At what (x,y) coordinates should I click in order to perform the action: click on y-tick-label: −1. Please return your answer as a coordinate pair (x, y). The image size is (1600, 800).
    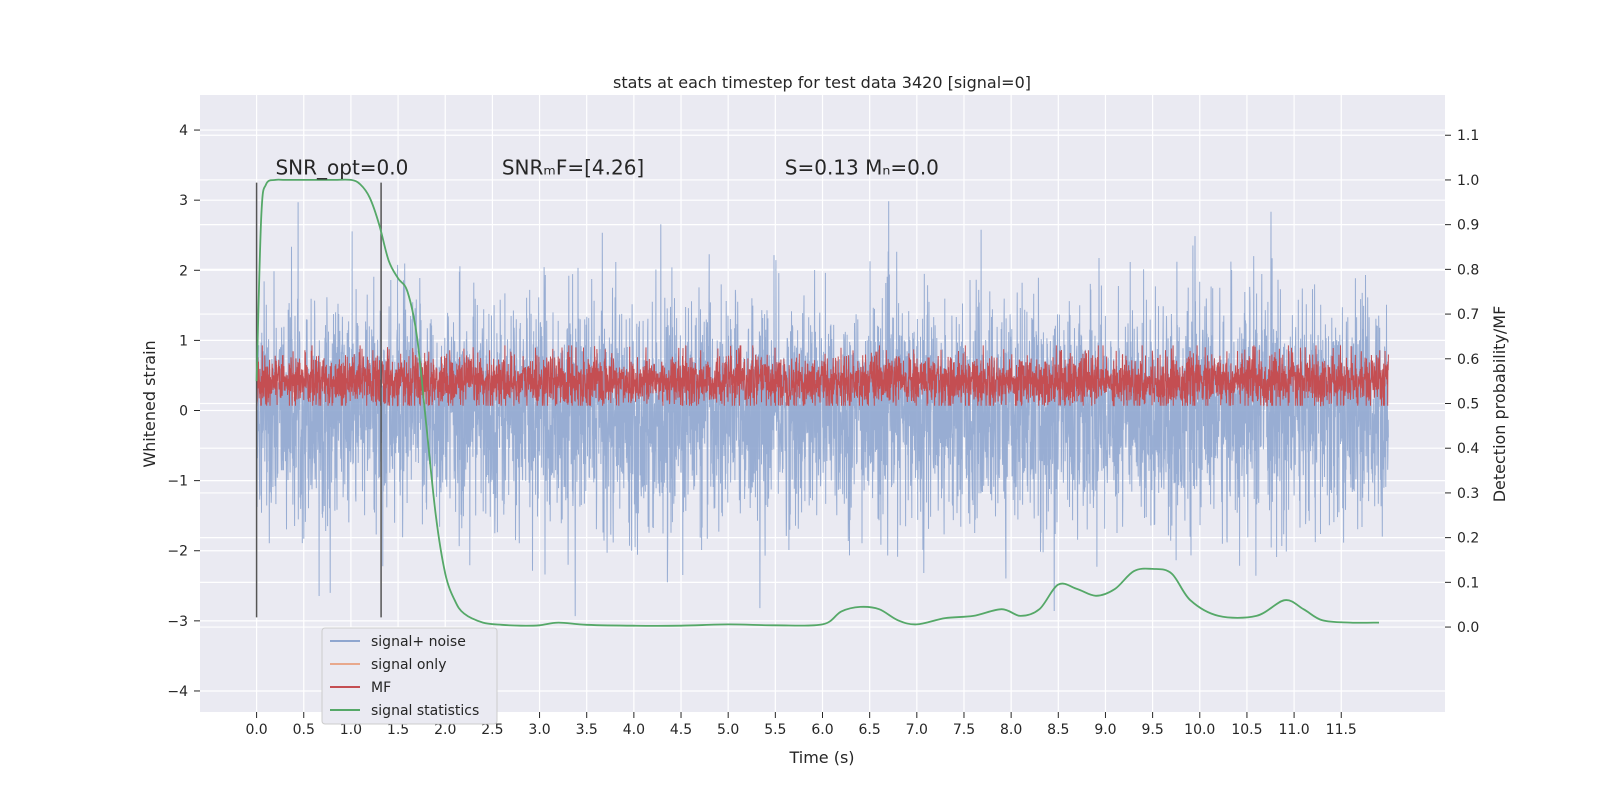
    Looking at the image, I should click on (177, 482).